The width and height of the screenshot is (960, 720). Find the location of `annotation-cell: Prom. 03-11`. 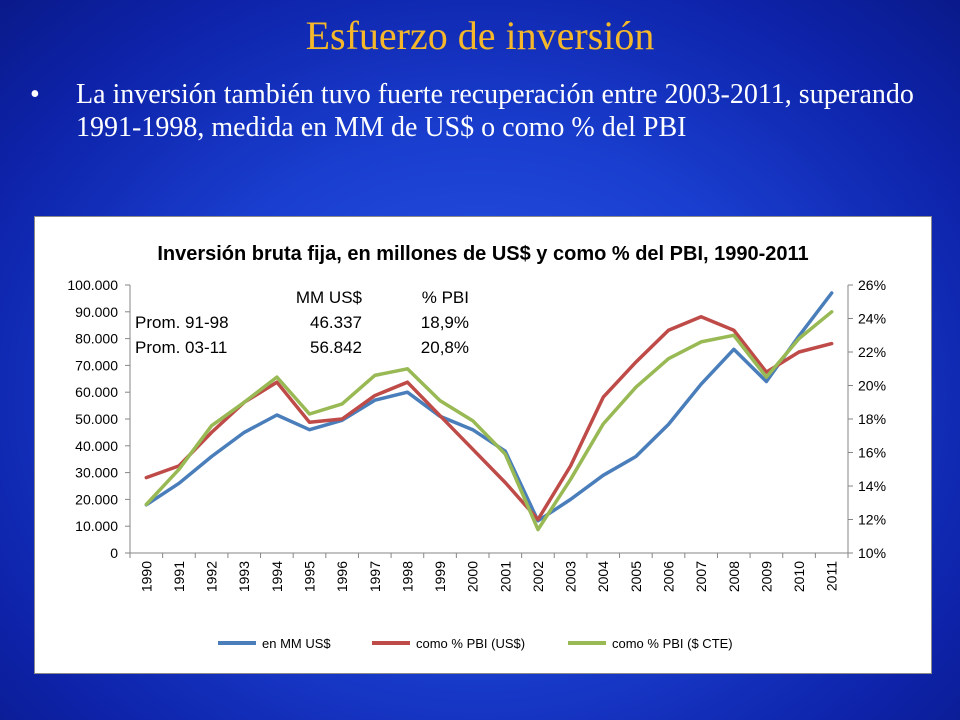

annotation-cell: Prom. 03-11 is located at coordinates (181, 347).